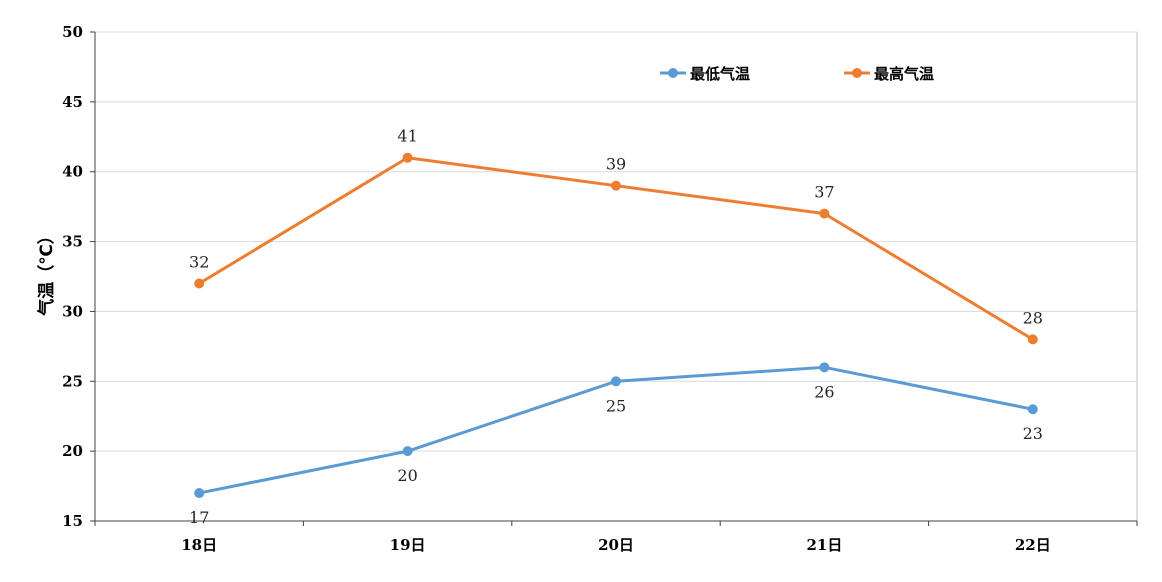 Image resolution: width=1162 pixels, height=582 pixels. What do you see at coordinates (408, 545) in the screenshot?
I see `x-tick-label: 19日` at bounding box center [408, 545].